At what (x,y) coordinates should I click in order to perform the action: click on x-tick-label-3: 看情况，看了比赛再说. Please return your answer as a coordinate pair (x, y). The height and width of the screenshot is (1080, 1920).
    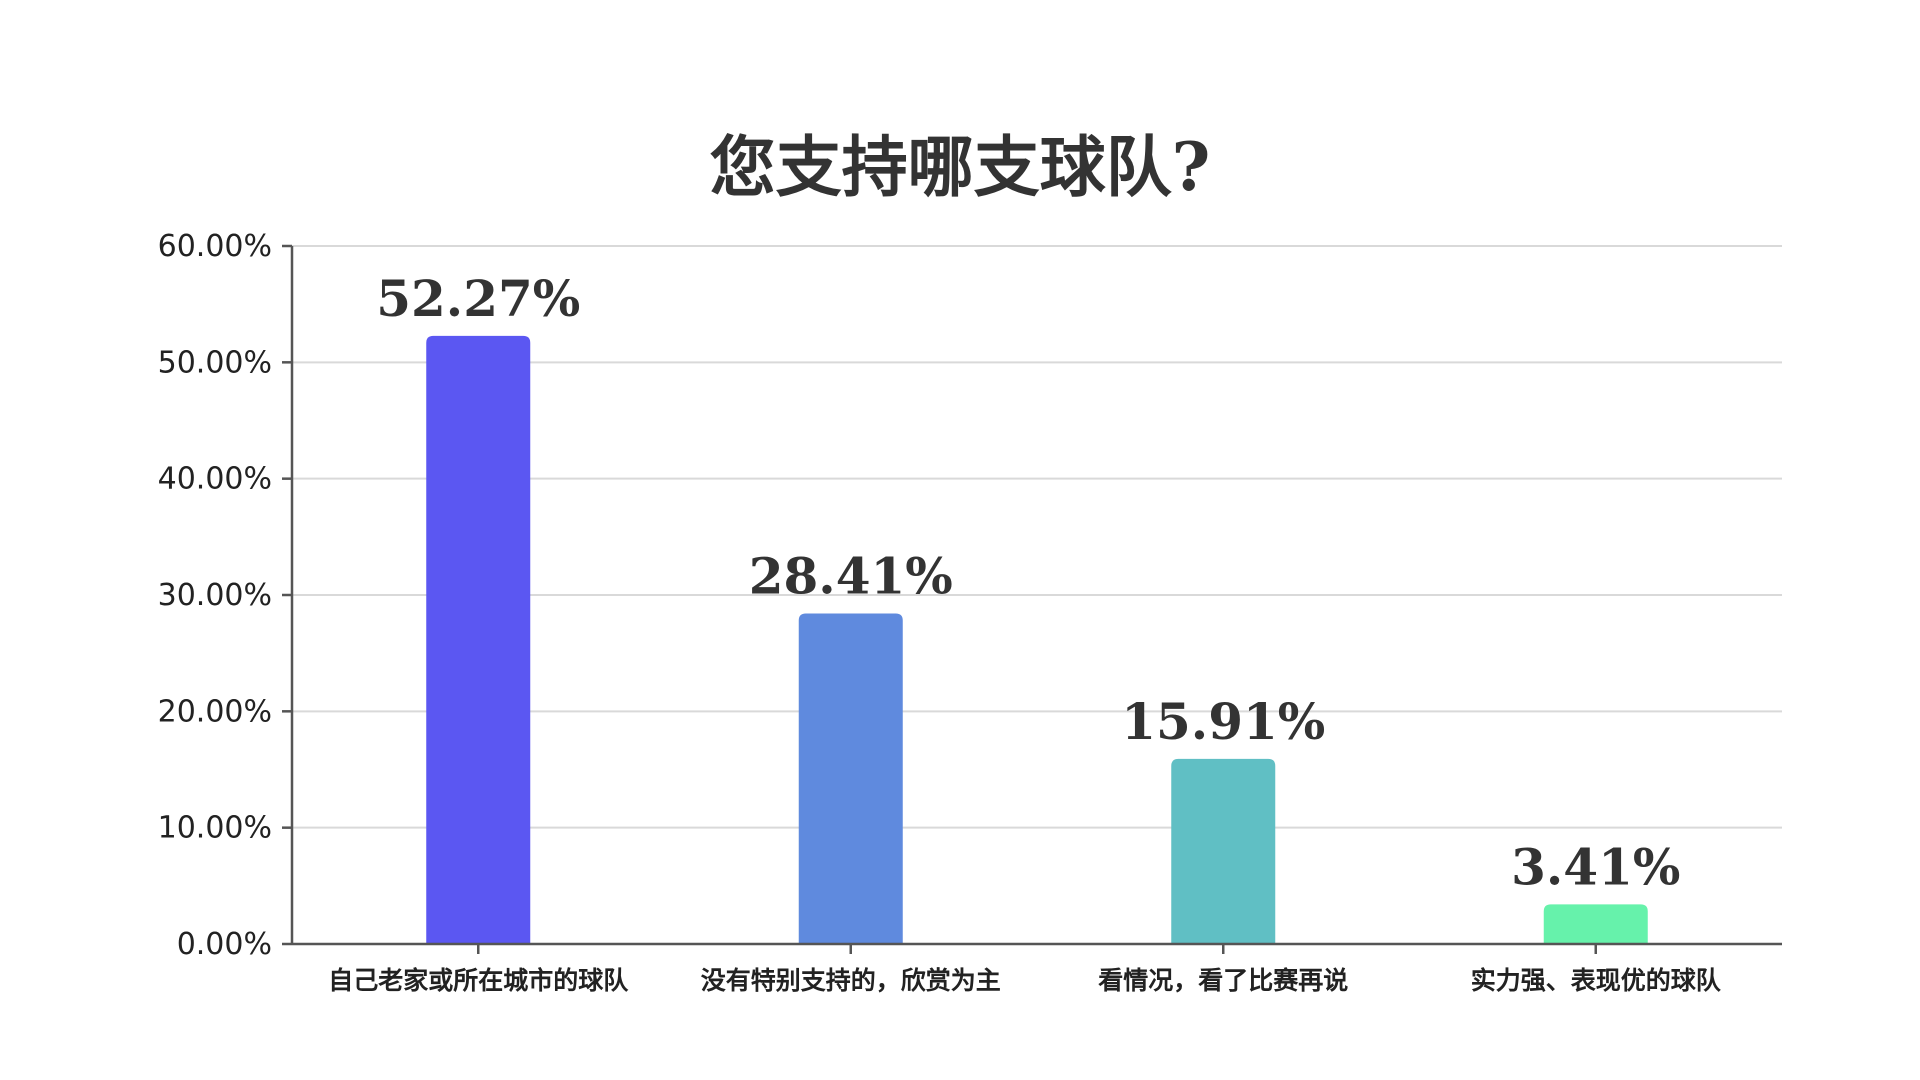
    Looking at the image, I should click on (1223, 980).